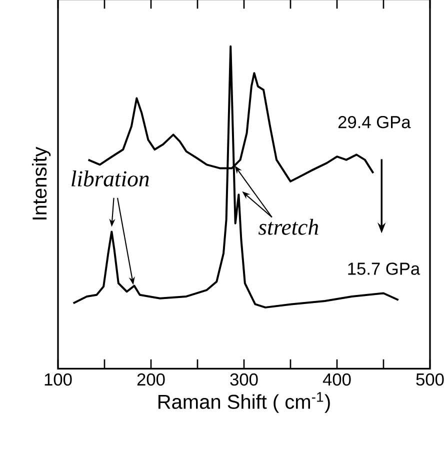 This screenshot has width=448, height=450. I want to click on x-axis-title: Raman Shift ( cm$^{-1}$), so click(244, 402).